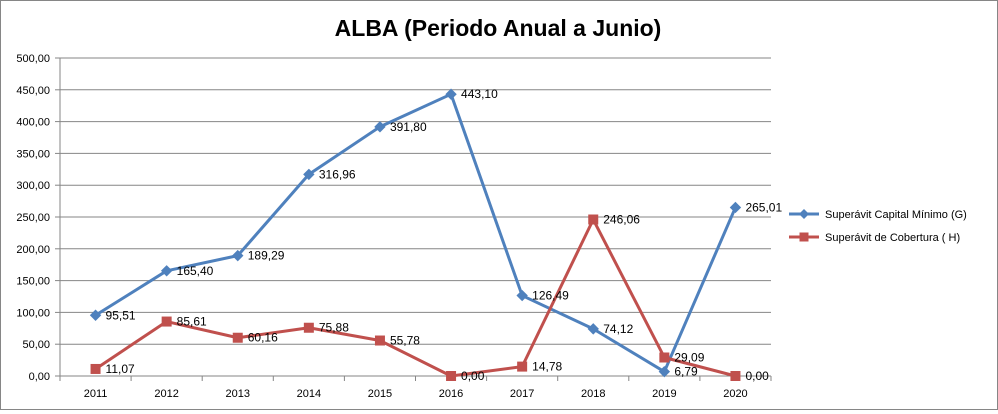 The width and height of the screenshot is (998, 414). I want to click on data-label: 6,79, so click(686, 372).